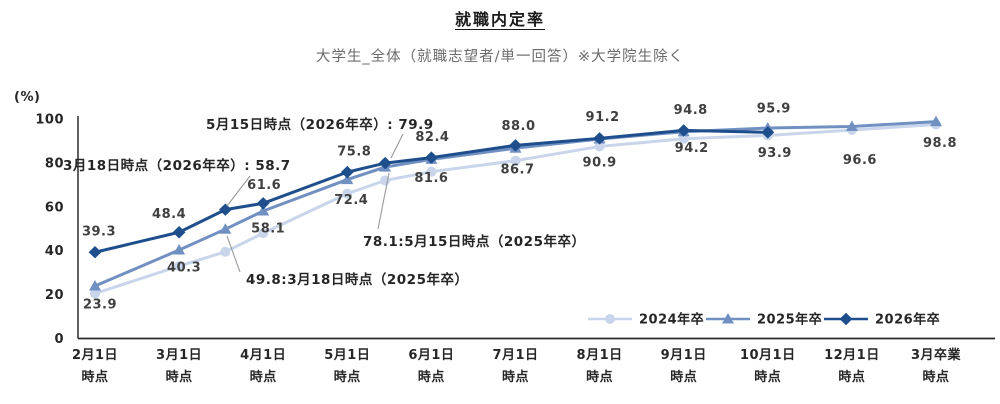 The image size is (1000, 404). Describe the element at coordinates (474, 241) in the screenshot. I see `annotation-text: 78.1:5月15日時点（2025年卒）` at that location.